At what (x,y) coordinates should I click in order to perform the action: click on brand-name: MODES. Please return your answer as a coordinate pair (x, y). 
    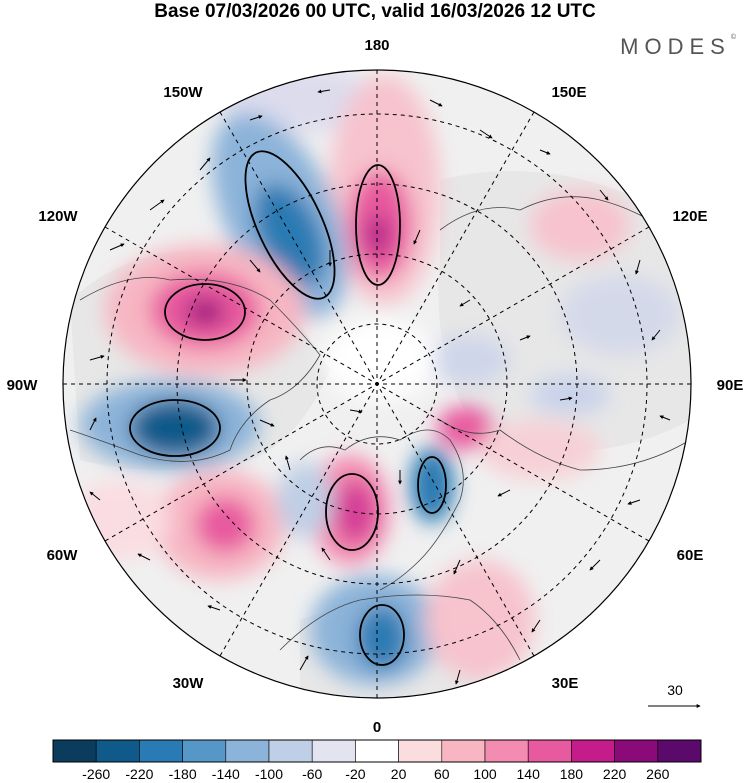
    Looking at the image, I should click on (675, 46).